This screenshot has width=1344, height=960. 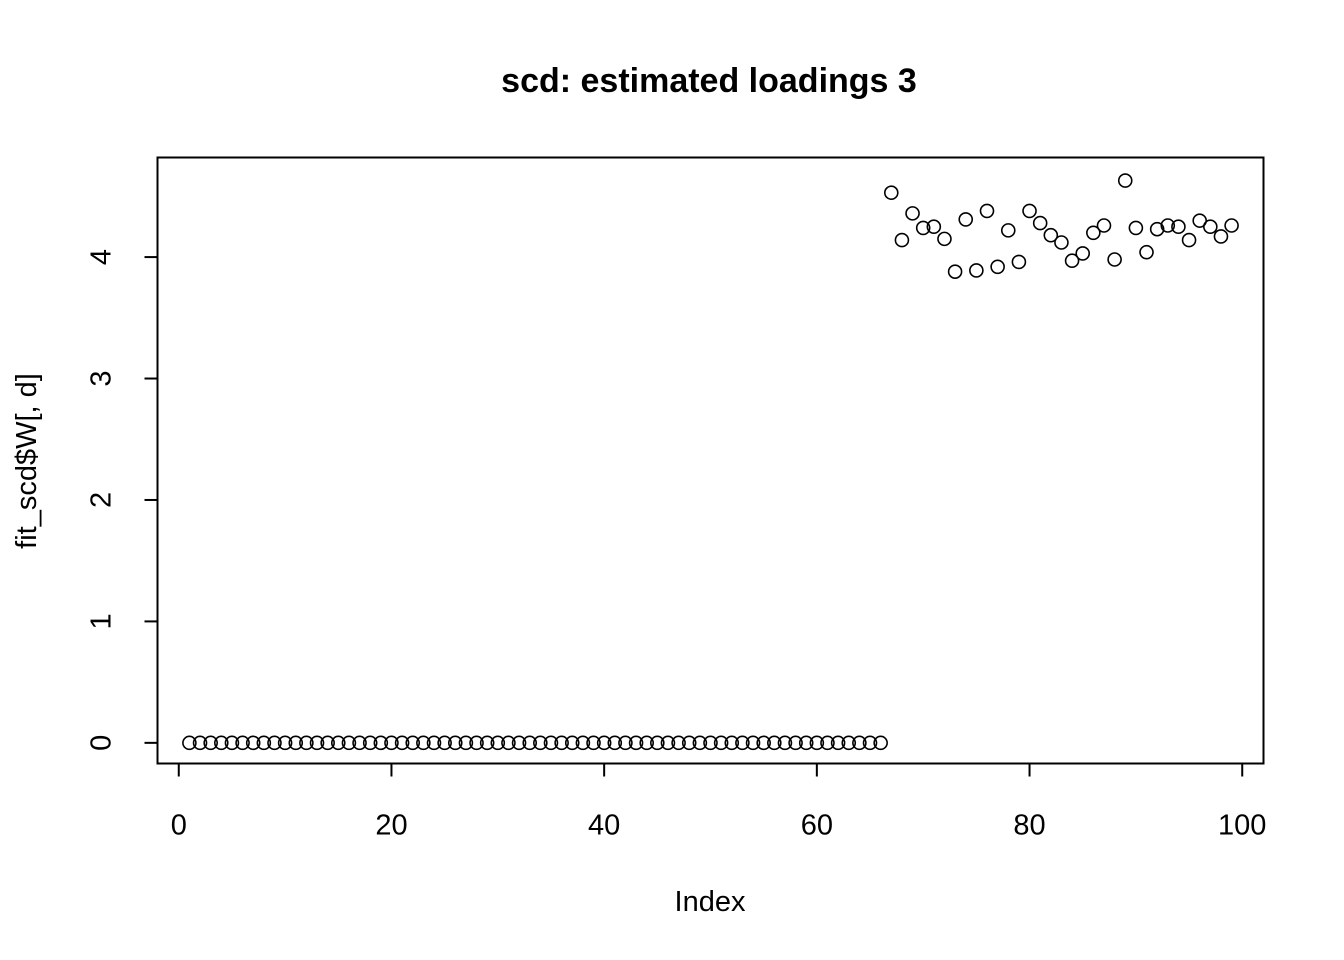 What do you see at coordinates (102, 743) in the screenshot?
I see `y-tick-label: 0` at bounding box center [102, 743].